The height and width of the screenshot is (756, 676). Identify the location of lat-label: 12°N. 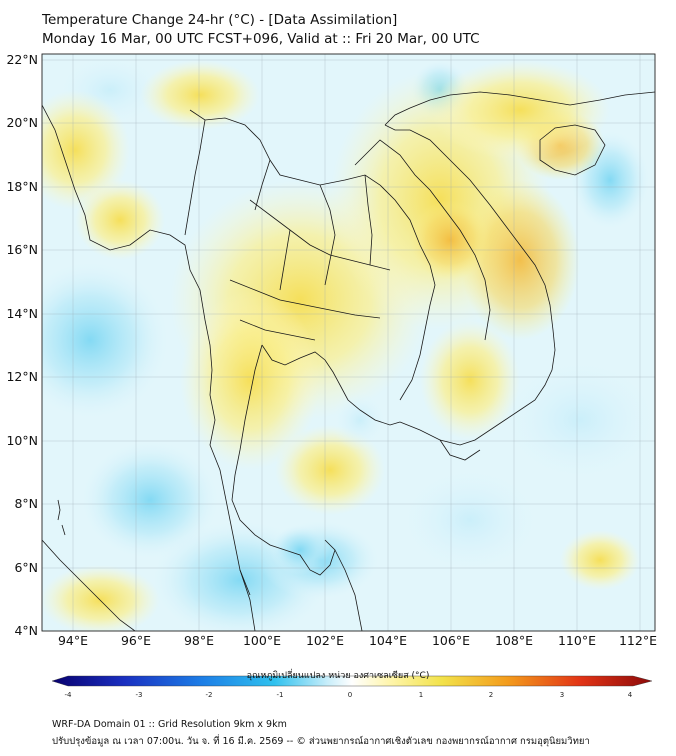
(22, 376).